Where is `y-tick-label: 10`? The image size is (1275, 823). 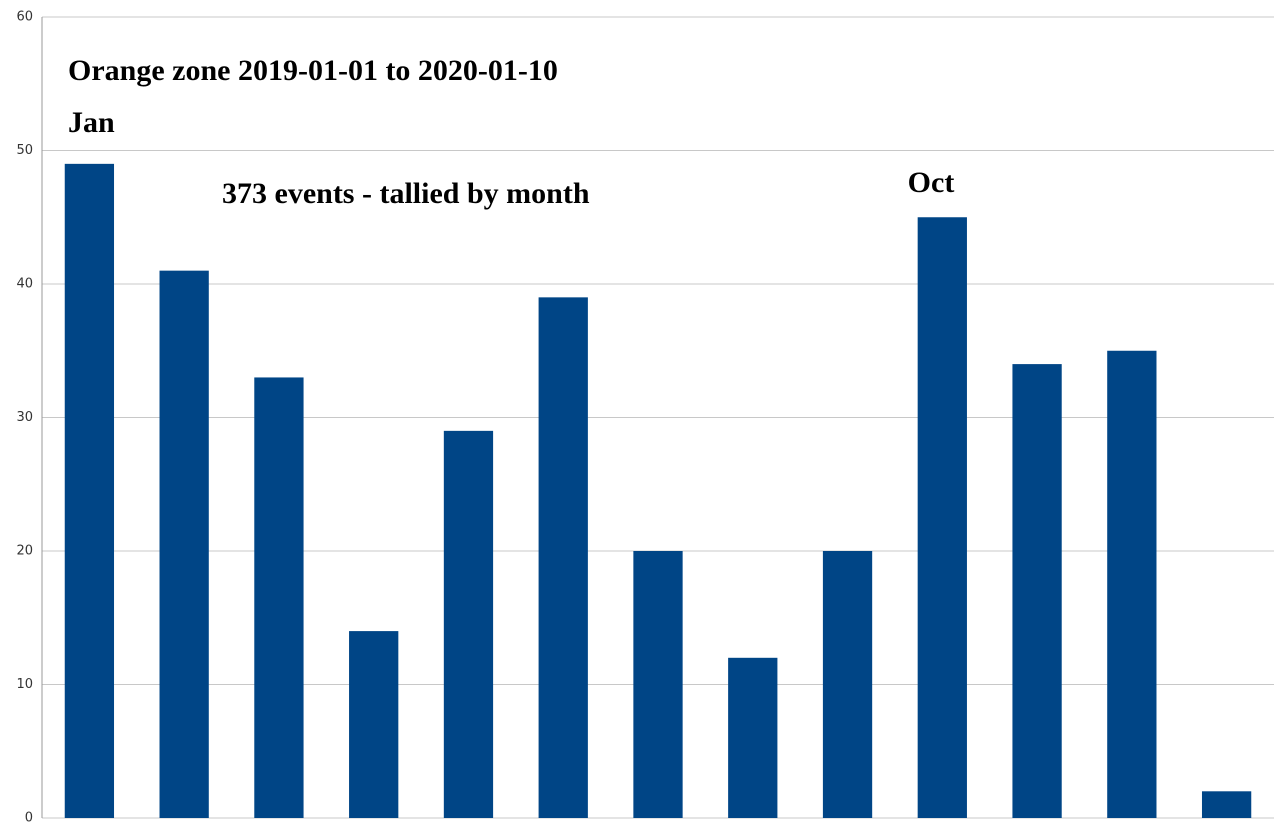
y-tick-label: 10 is located at coordinates (24, 684).